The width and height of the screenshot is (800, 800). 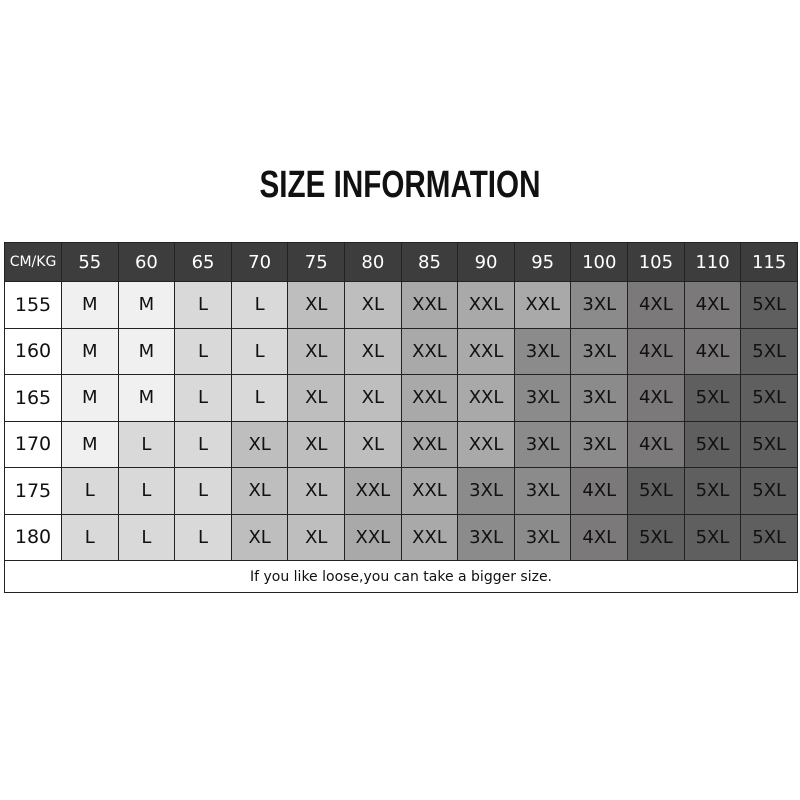 What do you see at coordinates (486, 262) in the screenshot?
I see `weight-header: 90` at bounding box center [486, 262].